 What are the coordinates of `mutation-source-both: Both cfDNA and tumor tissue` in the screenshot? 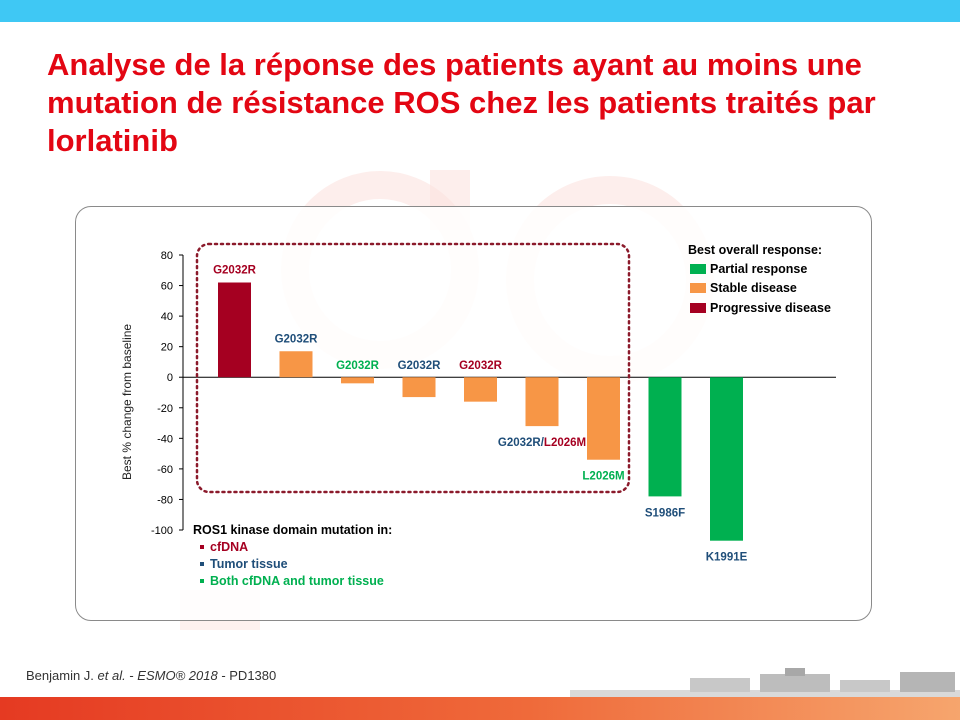 It's located at (292, 581).